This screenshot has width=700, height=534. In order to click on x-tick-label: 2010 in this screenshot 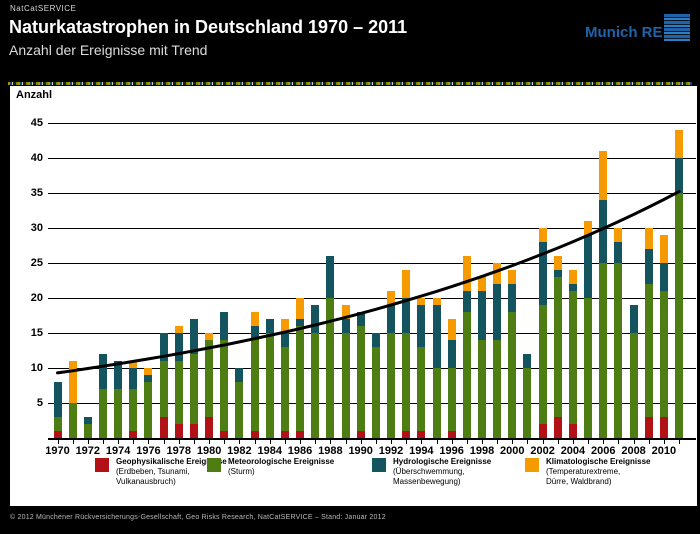, I will do `click(664, 451)`.